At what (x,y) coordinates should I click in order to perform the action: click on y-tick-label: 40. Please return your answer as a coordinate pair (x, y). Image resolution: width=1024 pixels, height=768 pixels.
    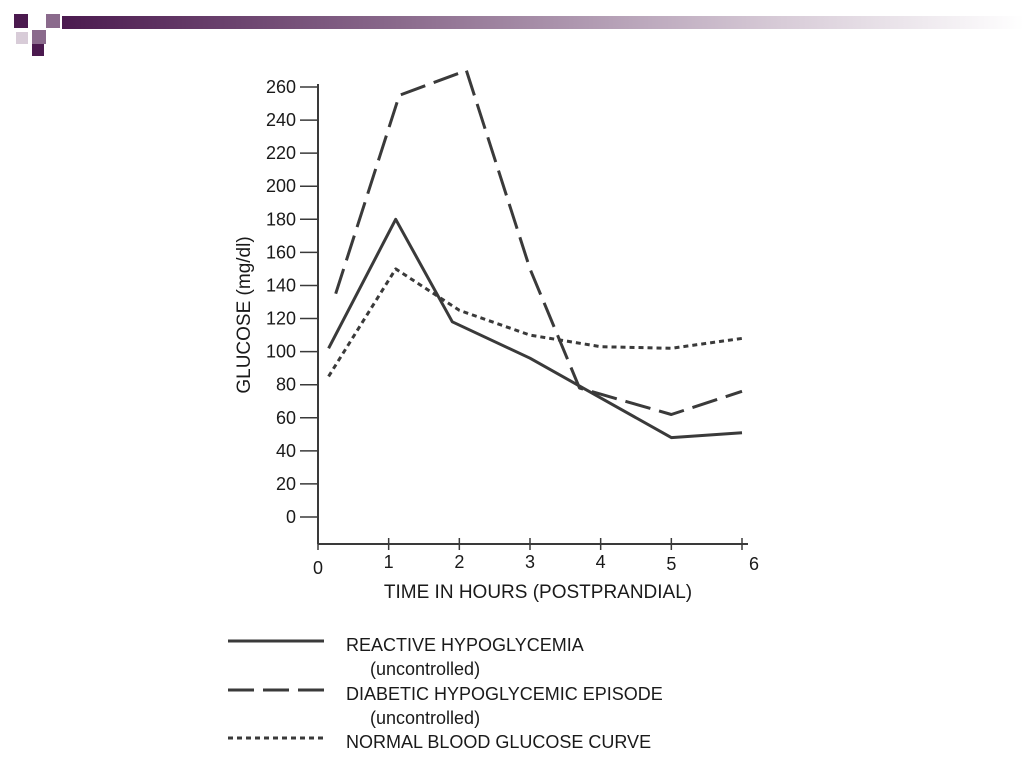
    Looking at the image, I should click on (286, 451).